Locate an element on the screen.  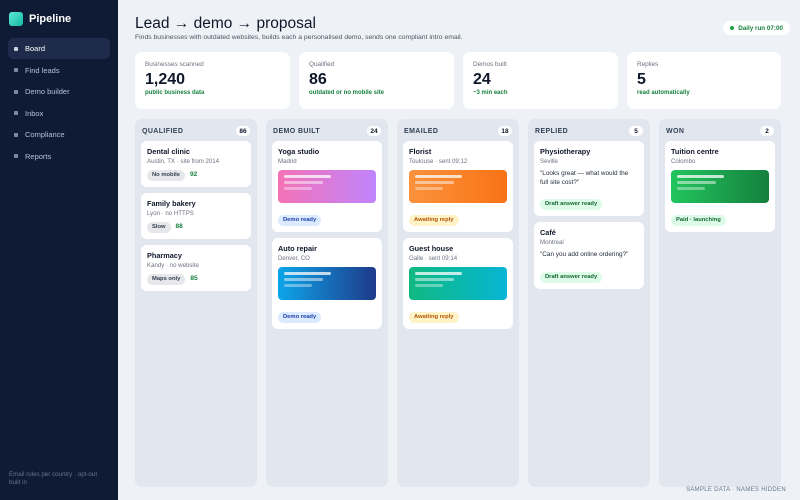
sidebar-item-compliance: Compliance is located at coordinates (59, 134).